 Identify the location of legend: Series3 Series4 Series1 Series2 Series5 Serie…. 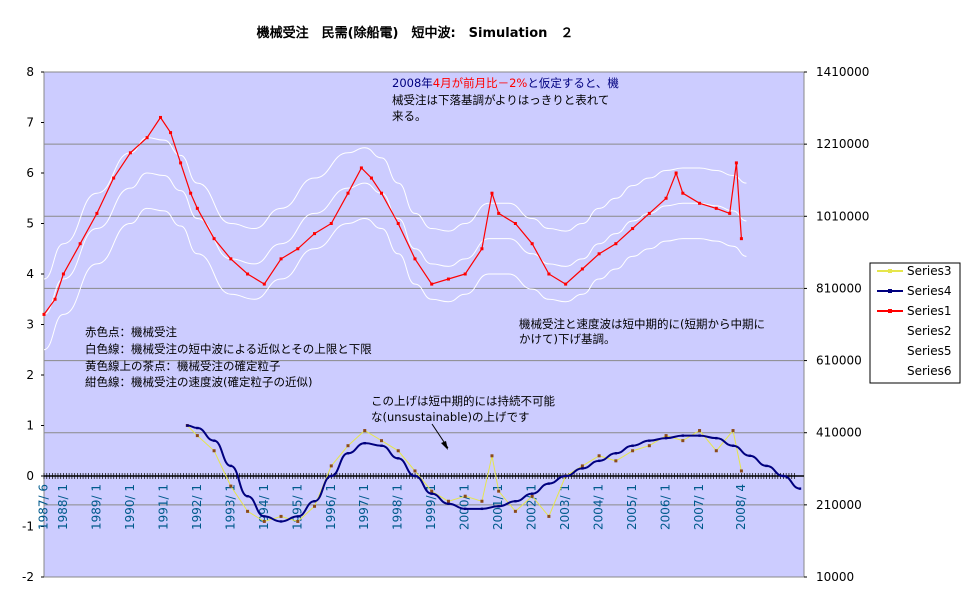
(915, 323).